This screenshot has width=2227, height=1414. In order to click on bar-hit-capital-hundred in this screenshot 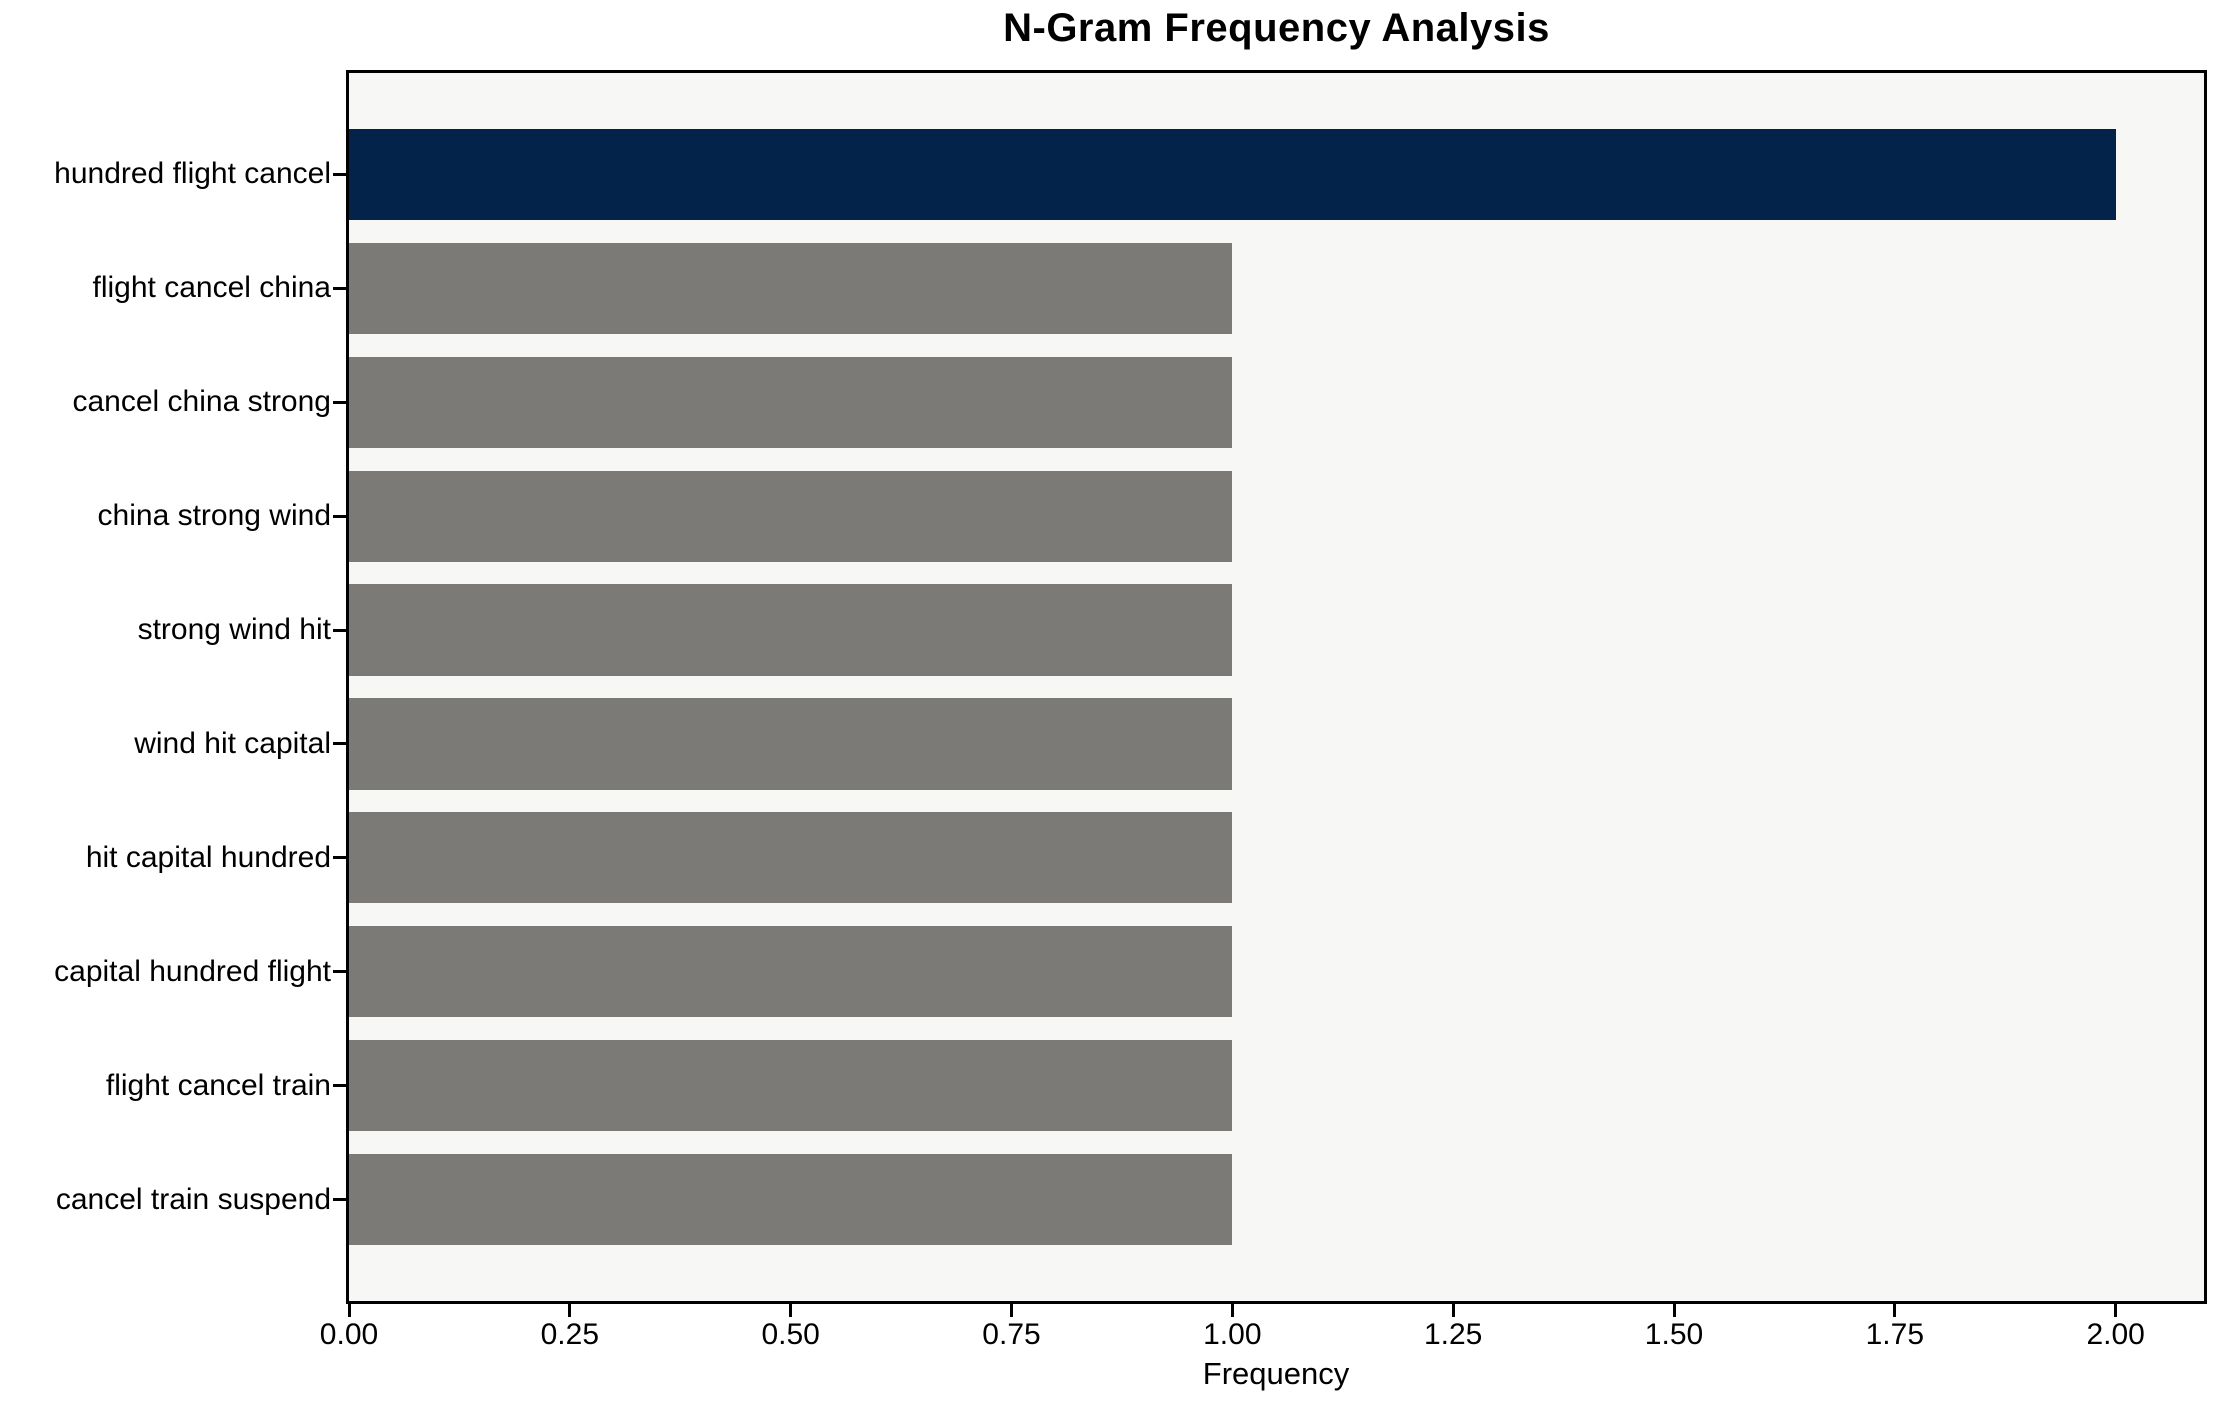, I will do `click(791, 858)`.